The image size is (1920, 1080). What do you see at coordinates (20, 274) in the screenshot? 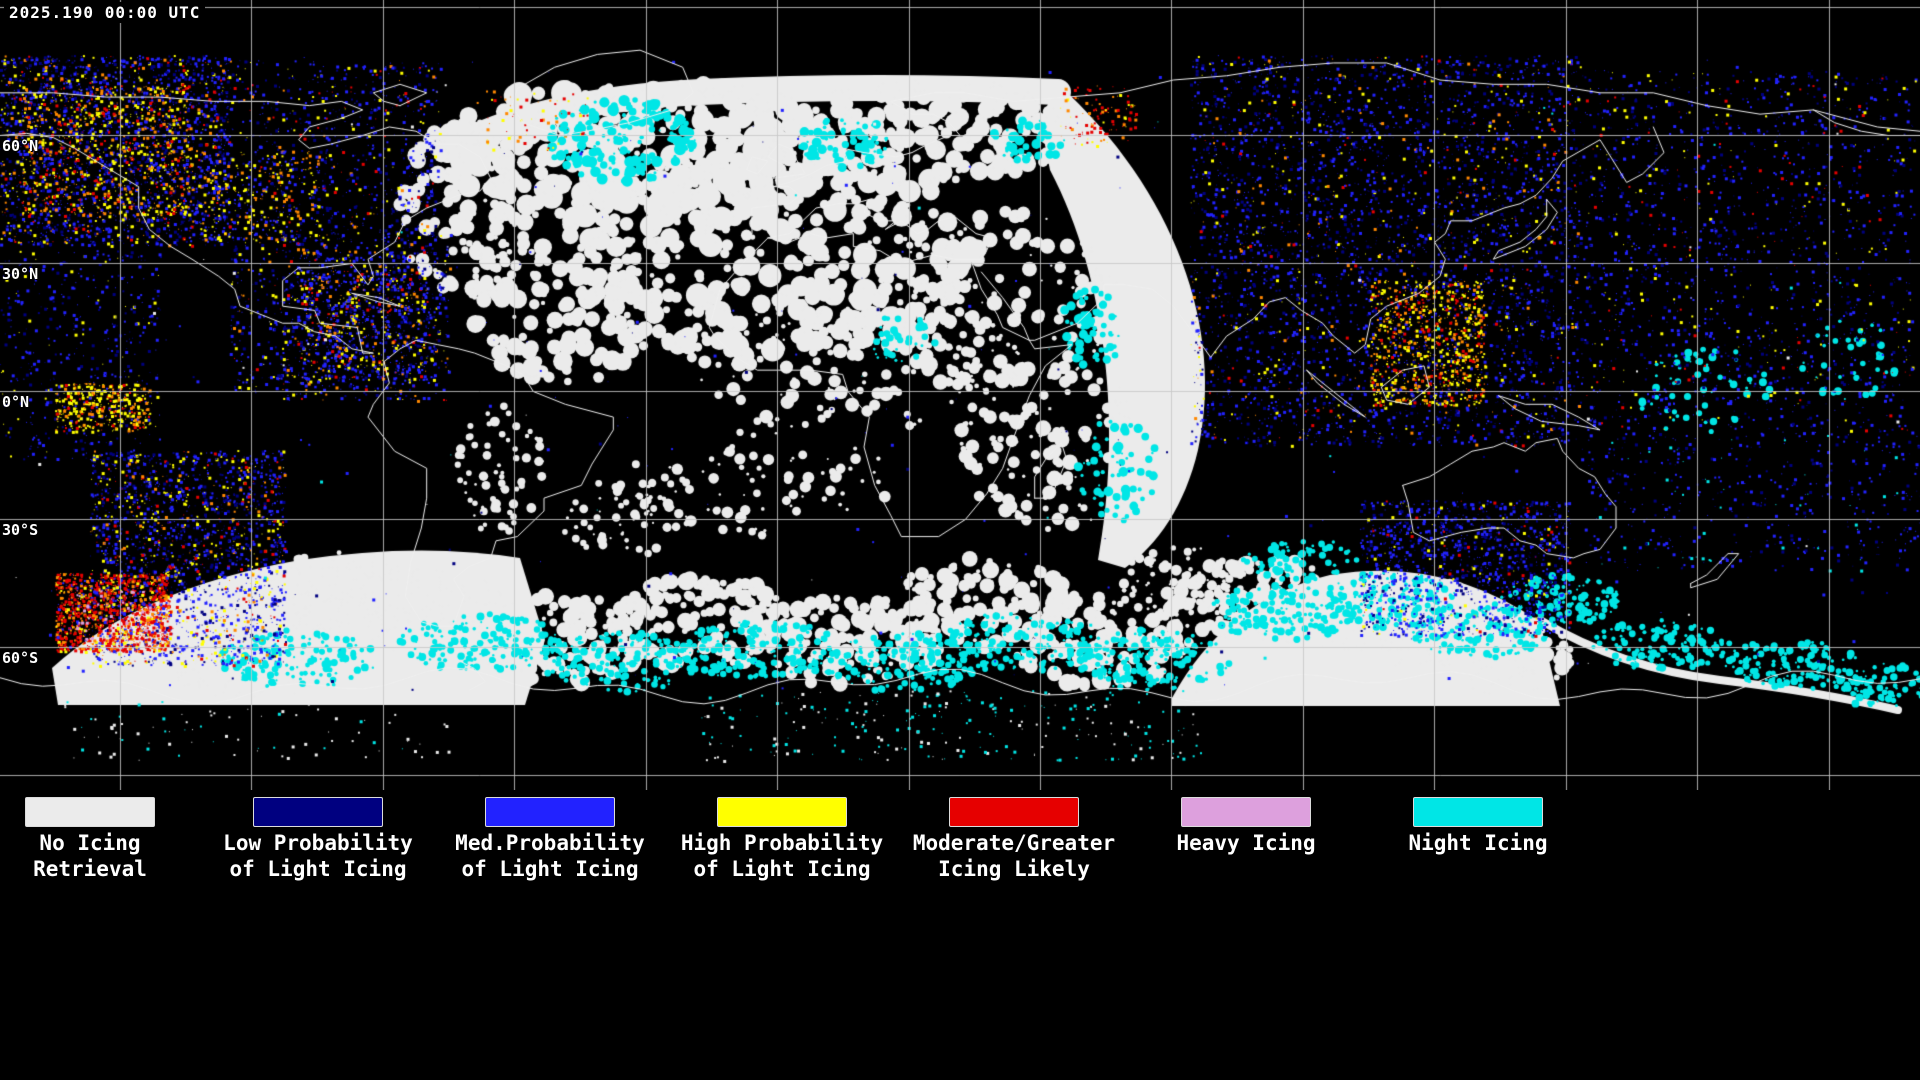
I see `latitude-label-30n: 30°N` at bounding box center [20, 274].